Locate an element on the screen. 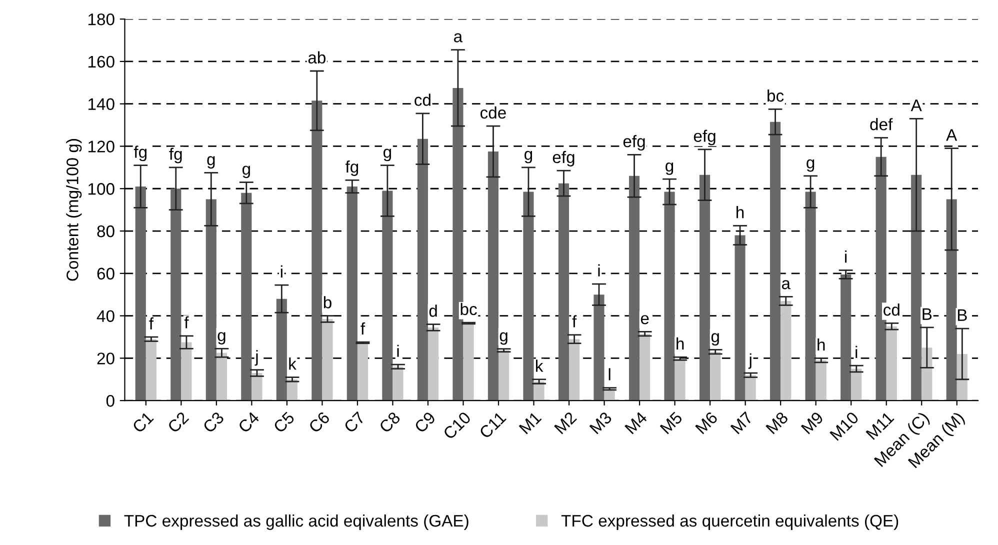 This screenshot has width=998, height=545. x-tick-label: C10 is located at coordinates (457, 425).